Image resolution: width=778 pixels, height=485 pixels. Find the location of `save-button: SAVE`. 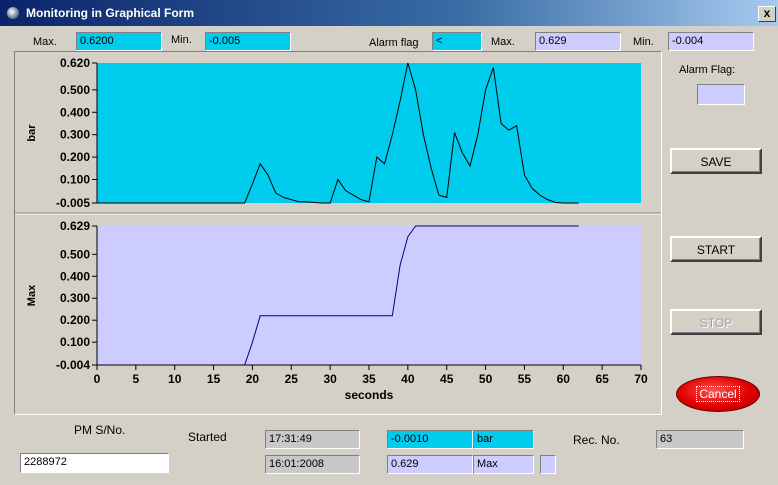

save-button: SAVE is located at coordinates (716, 161).